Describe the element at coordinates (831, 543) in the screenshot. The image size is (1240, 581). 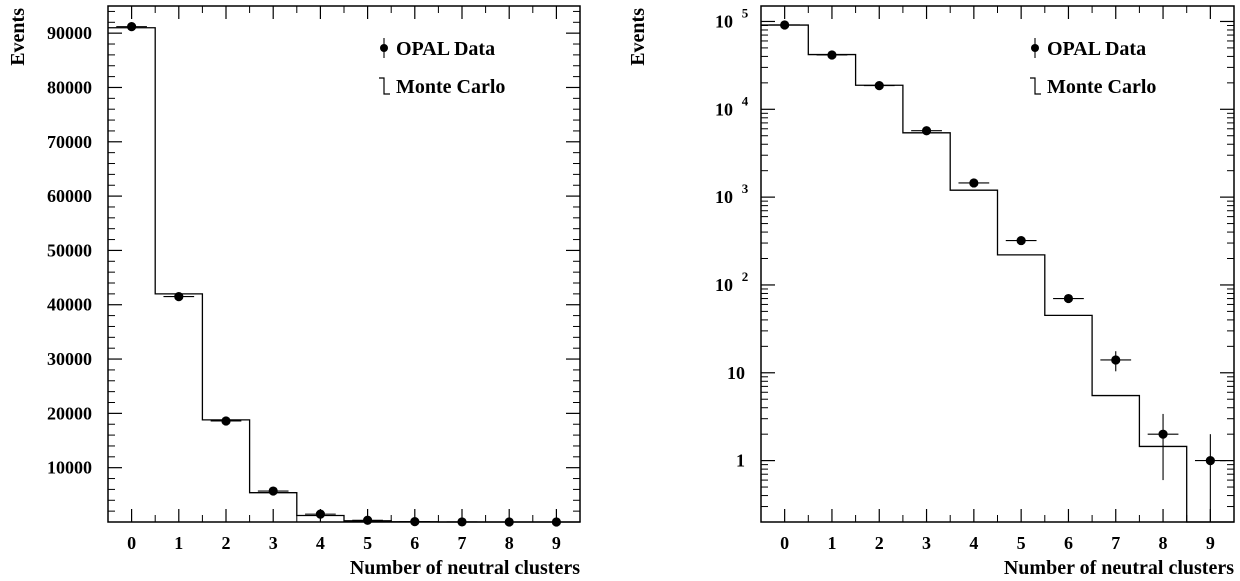
I see `chart-1-x-tick-label: 1` at that location.